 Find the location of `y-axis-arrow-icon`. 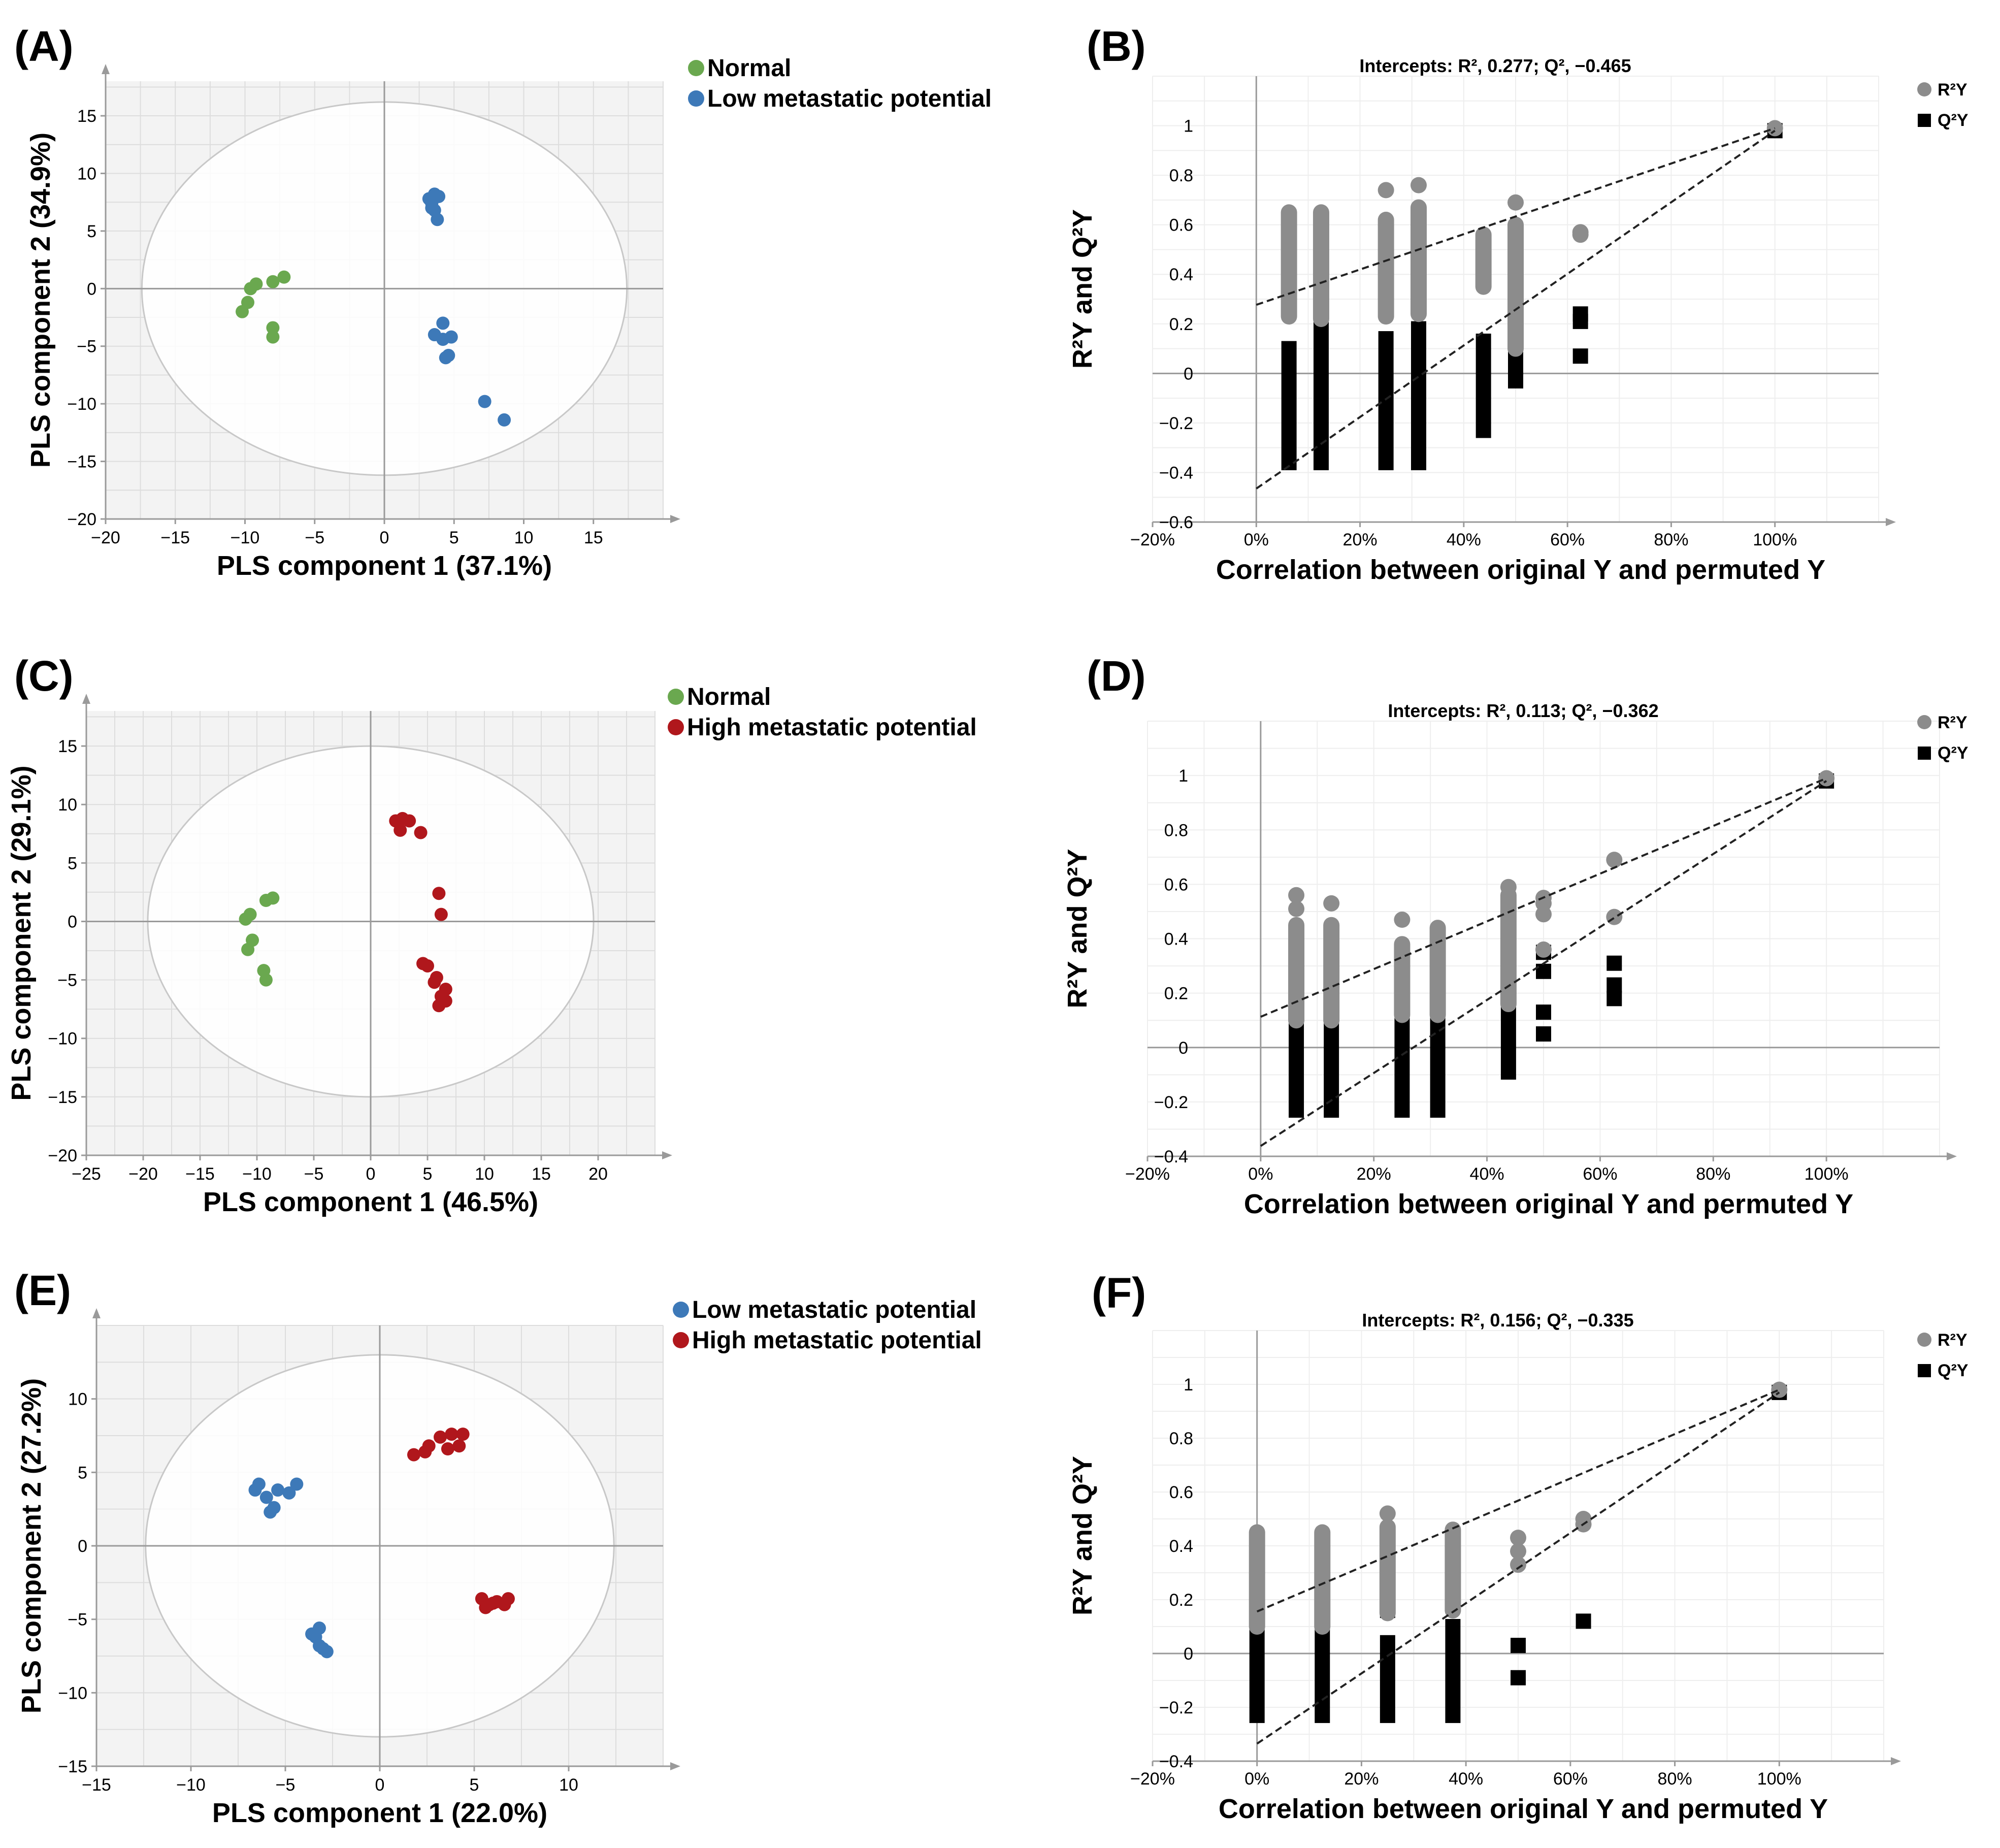

y-axis-arrow-icon is located at coordinates (86, 699).